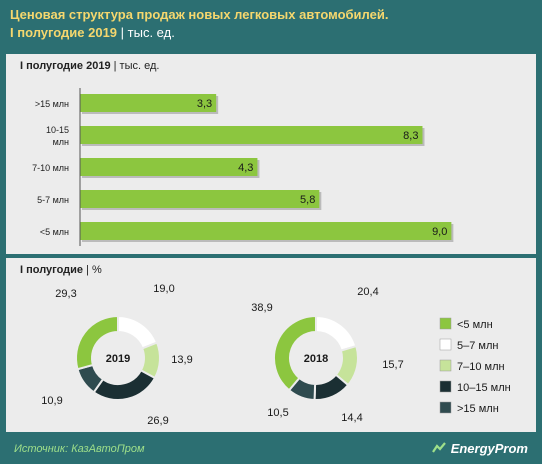 The height and width of the screenshot is (464, 542). I want to click on category-label: 7-10 млн, so click(50, 168).